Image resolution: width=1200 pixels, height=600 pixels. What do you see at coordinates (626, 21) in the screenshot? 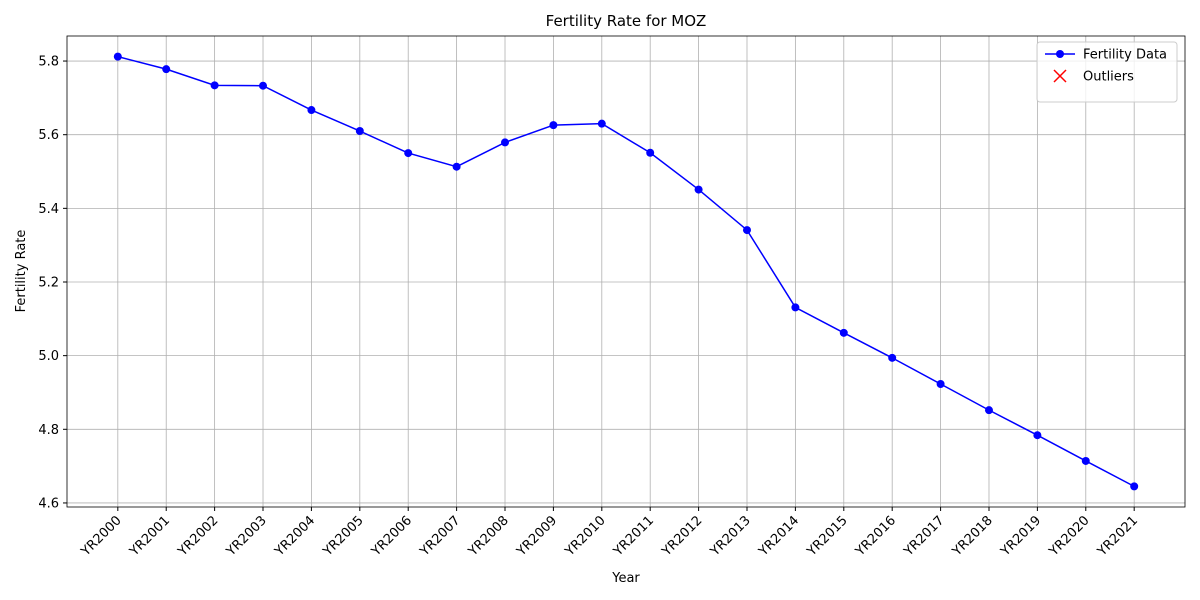
I see `chart-title: Fertility Rate for MOZ` at bounding box center [626, 21].